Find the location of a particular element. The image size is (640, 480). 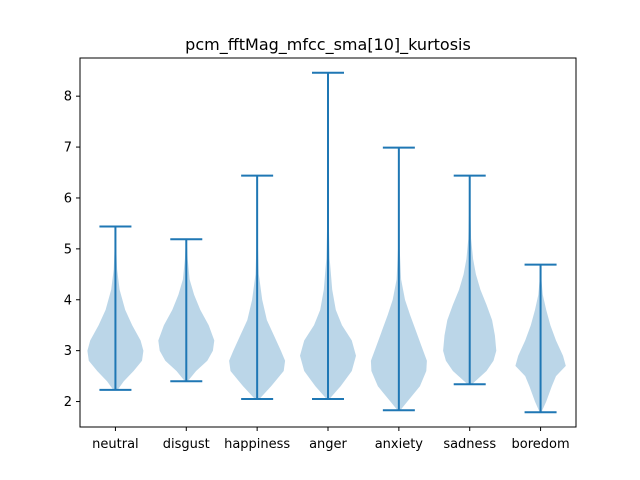

x-tick-label: neutral is located at coordinates (115, 444).